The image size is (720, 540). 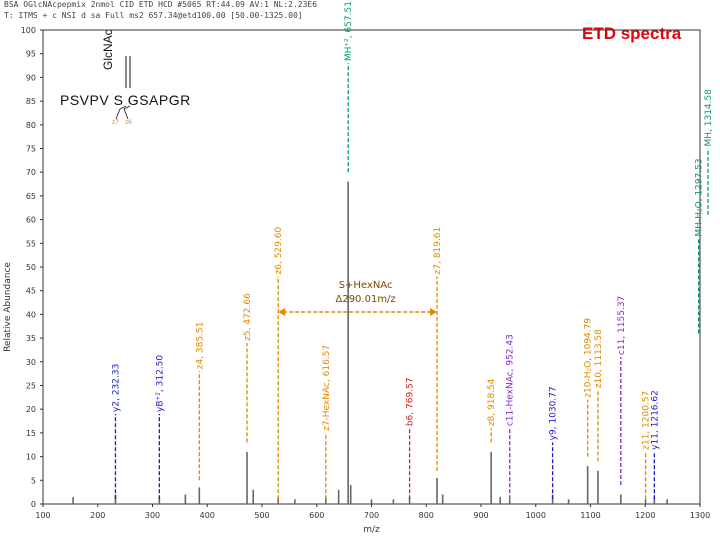 What do you see at coordinates (366, 285) in the screenshot?
I see `delta-annotation-line1: S+HexNAc` at bounding box center [366, 285].